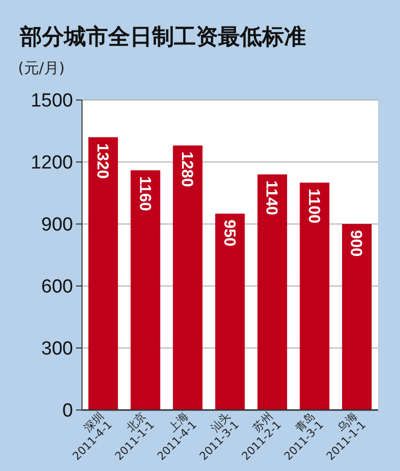  What do you see at coordinates (313, 206) in the screenshot?
I see `data-label: 1100` at bounding box center [313, 206].